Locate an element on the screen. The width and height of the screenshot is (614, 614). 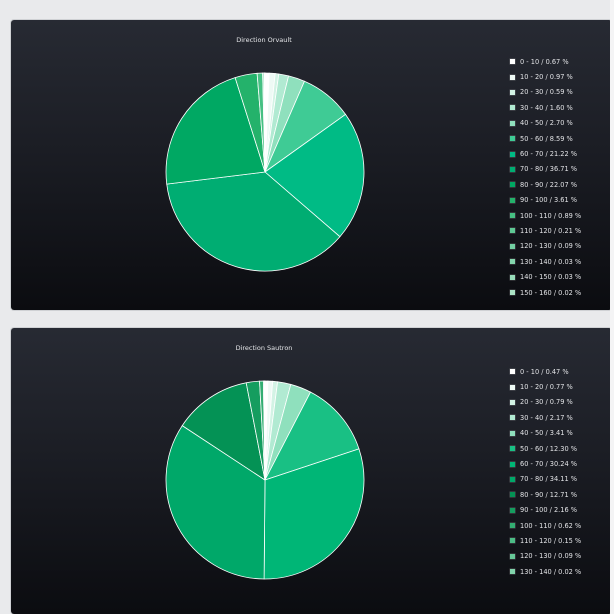
legend-label: 40 - 50 / 2.70 % is located at coordinates (546, 123).